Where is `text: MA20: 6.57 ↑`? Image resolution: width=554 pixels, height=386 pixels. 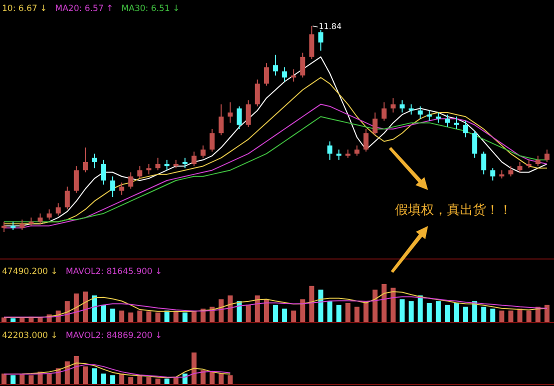
text: MA20: 6.57 ↑ is located at coordinates (84, 9).